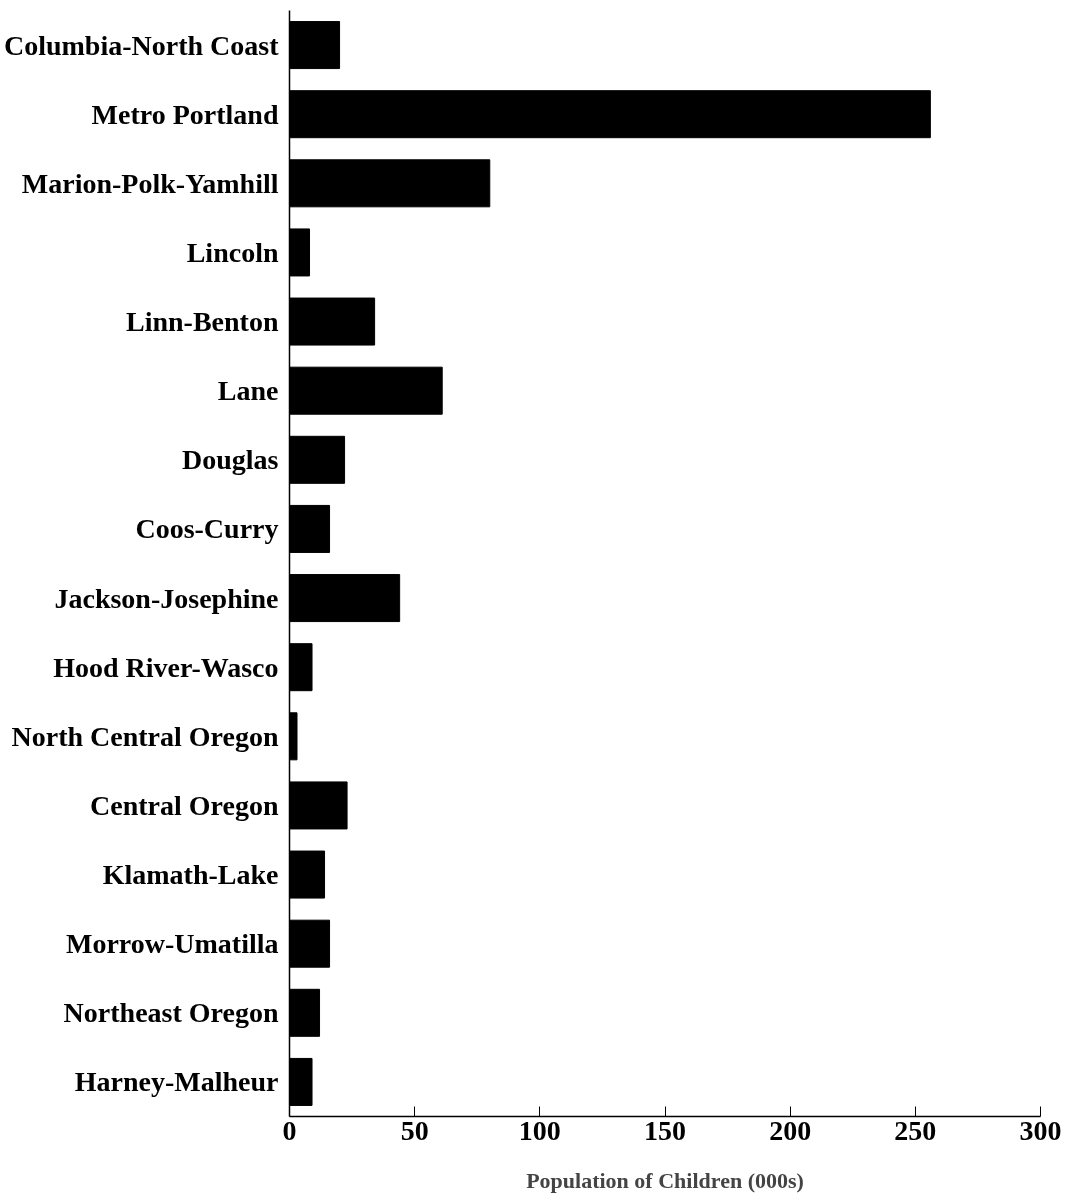 Image resolution: width=1088 pixels, height=1204 pixels. What do you see at coordinates (230, 460) in the screenshot?
I see `y-tick-label: Douglas` at bounding box center [230, 460].